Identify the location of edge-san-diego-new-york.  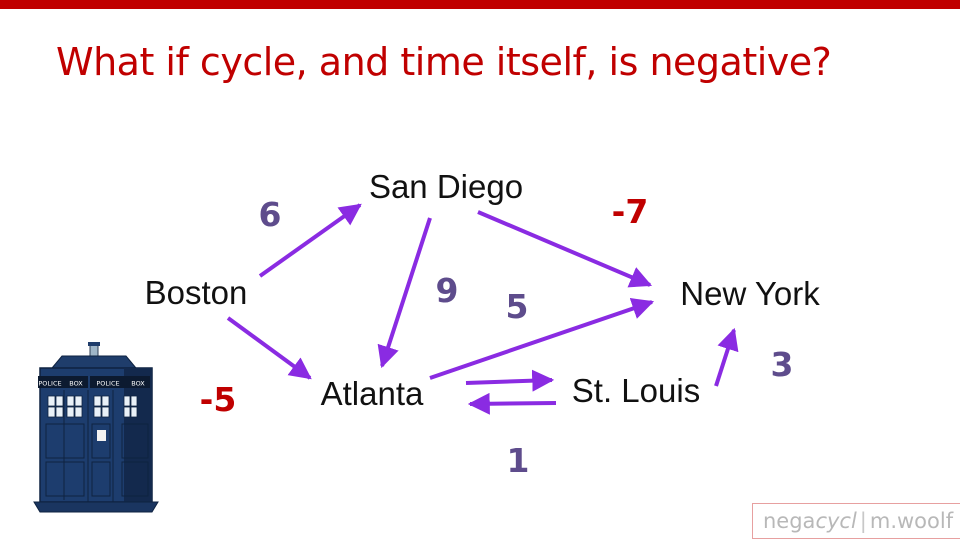
(565, 249).